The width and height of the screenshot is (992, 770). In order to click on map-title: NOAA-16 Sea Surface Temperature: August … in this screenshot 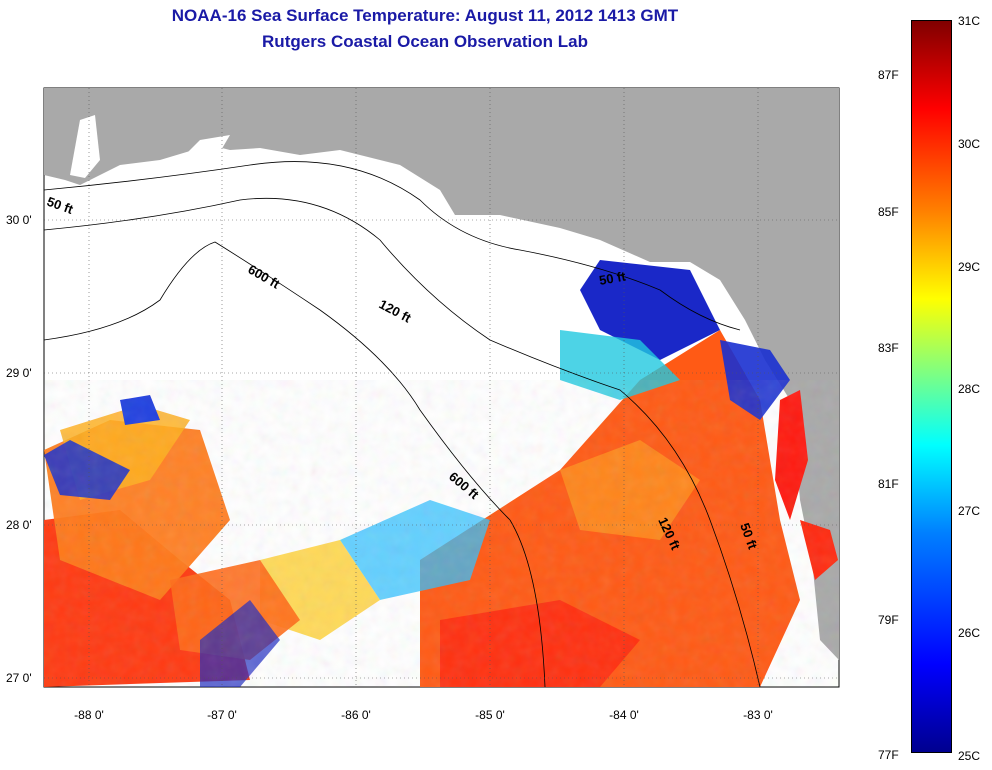, I will do `click(425, 15)`.